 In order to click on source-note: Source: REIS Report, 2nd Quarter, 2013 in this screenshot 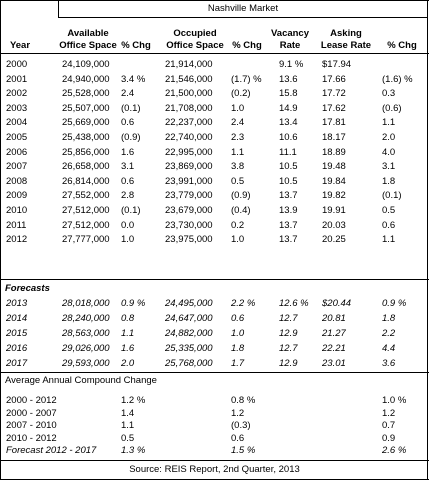, I will do `click(214, 469)`.